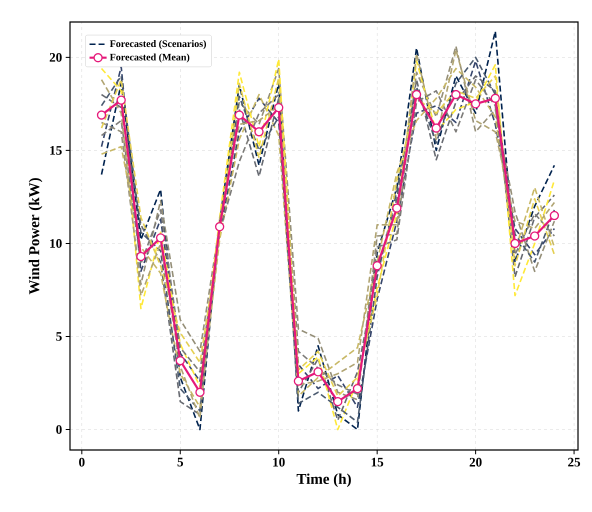 The height and width of the screenshot is (512, 592). What do you see at coordinates (56, 57) in the screenshot?
I see `y-tick-label: 20` at bounding box center [56, 57].